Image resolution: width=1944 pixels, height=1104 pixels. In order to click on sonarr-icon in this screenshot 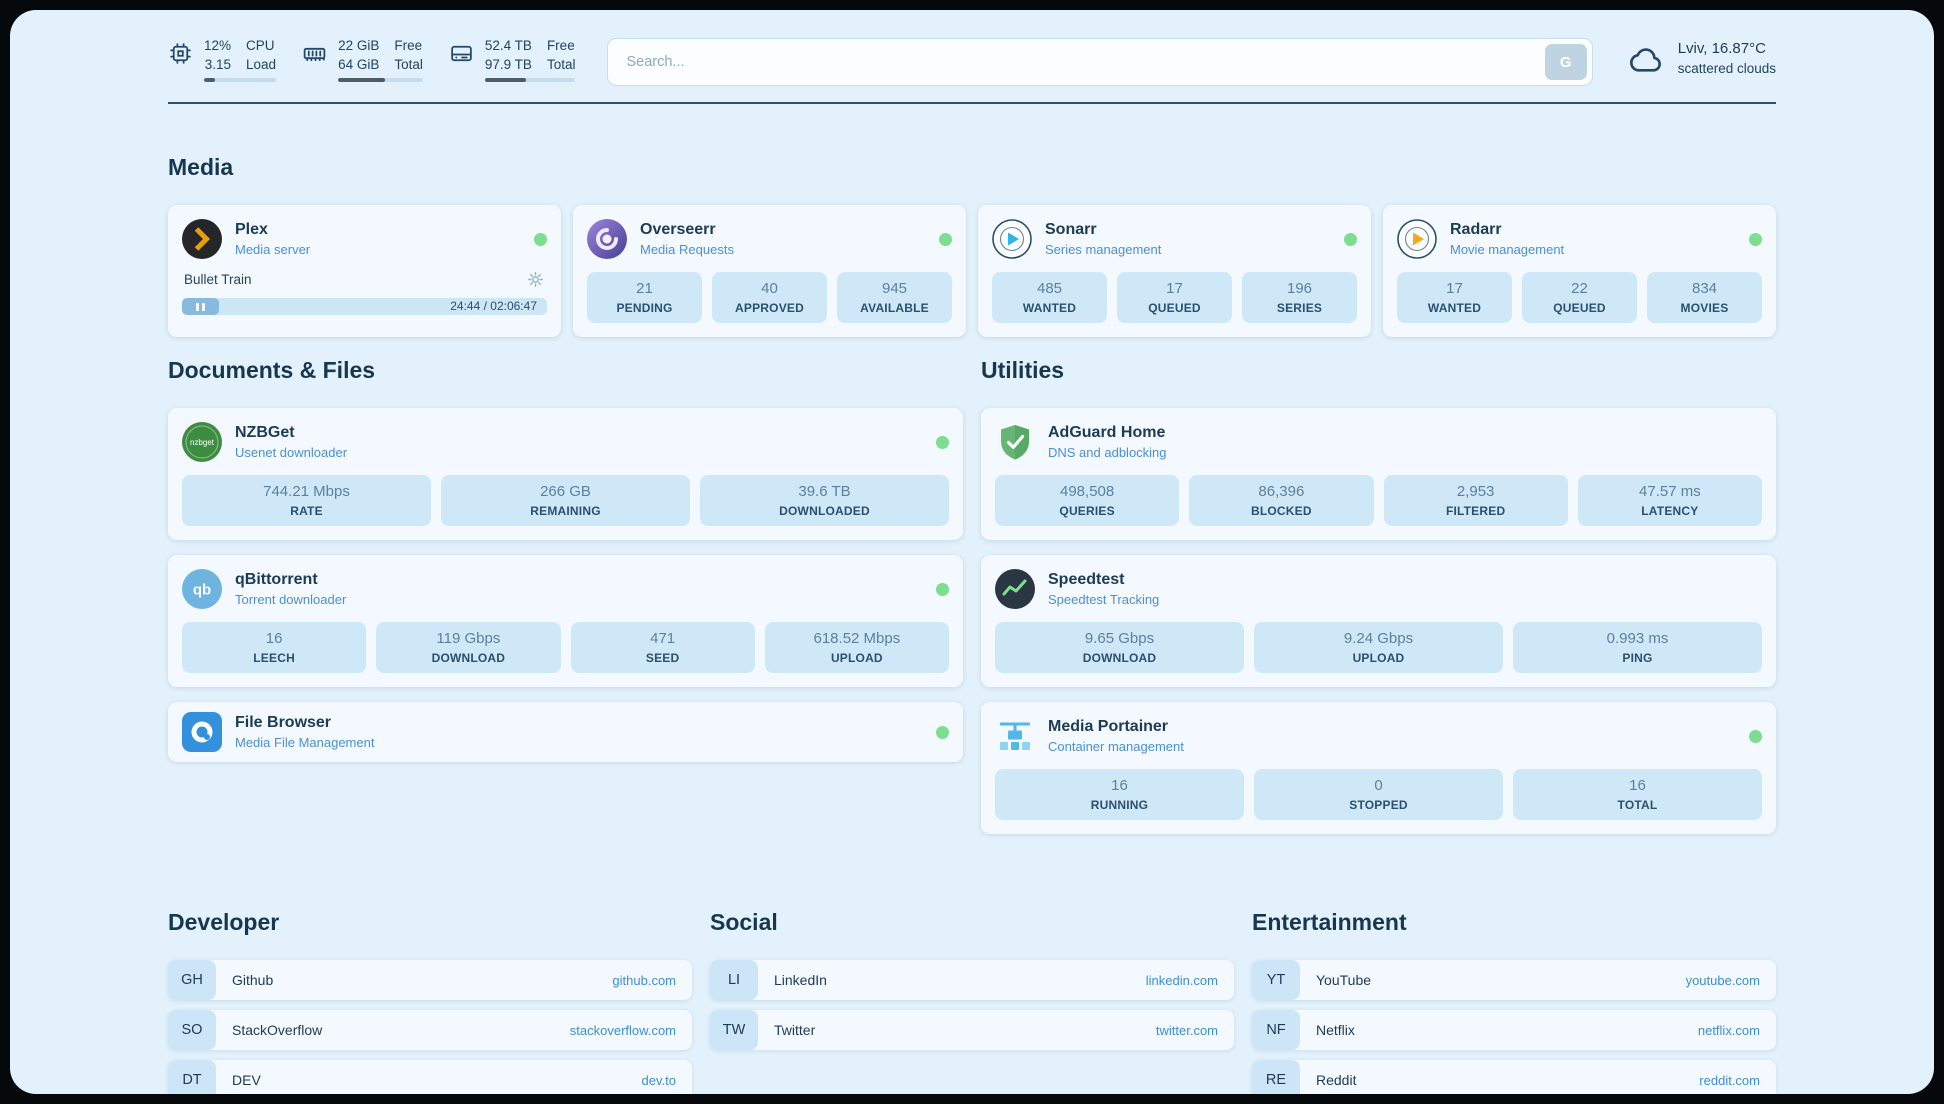, I will do `click(1012, 239)`.